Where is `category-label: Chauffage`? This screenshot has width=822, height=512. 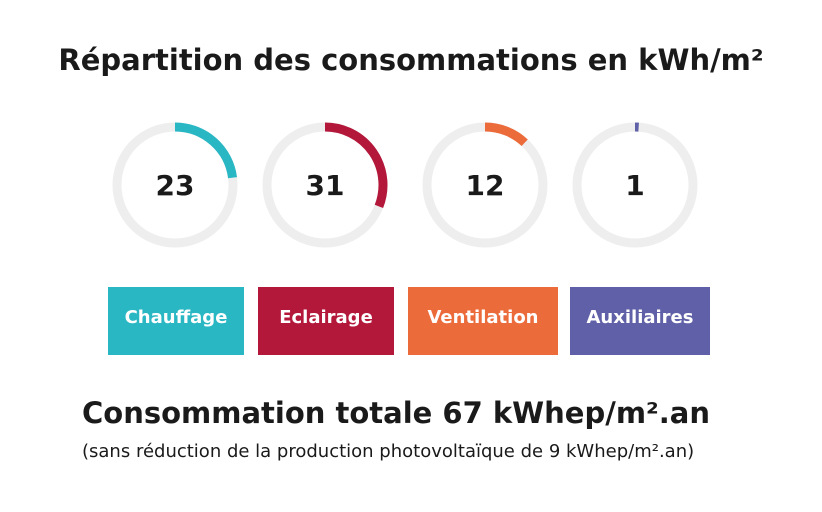 category-label: Chauffage is located at coordinates (176, 317).